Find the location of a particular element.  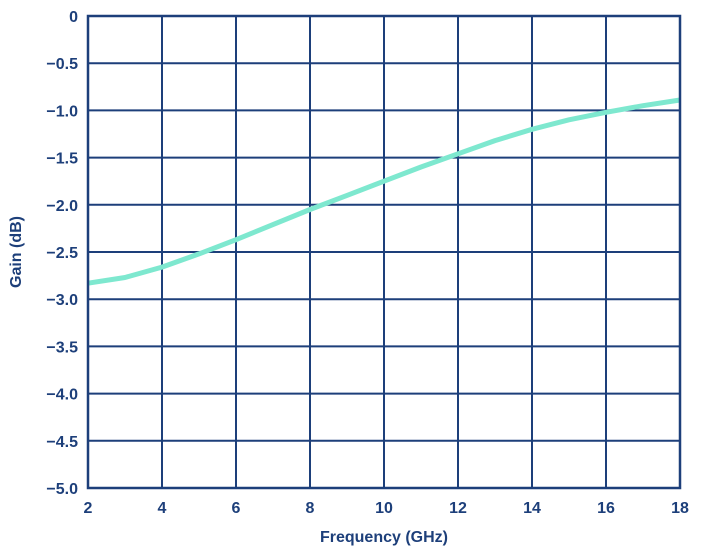

x-tick-label: 8 is located at coordinates (310, 508).